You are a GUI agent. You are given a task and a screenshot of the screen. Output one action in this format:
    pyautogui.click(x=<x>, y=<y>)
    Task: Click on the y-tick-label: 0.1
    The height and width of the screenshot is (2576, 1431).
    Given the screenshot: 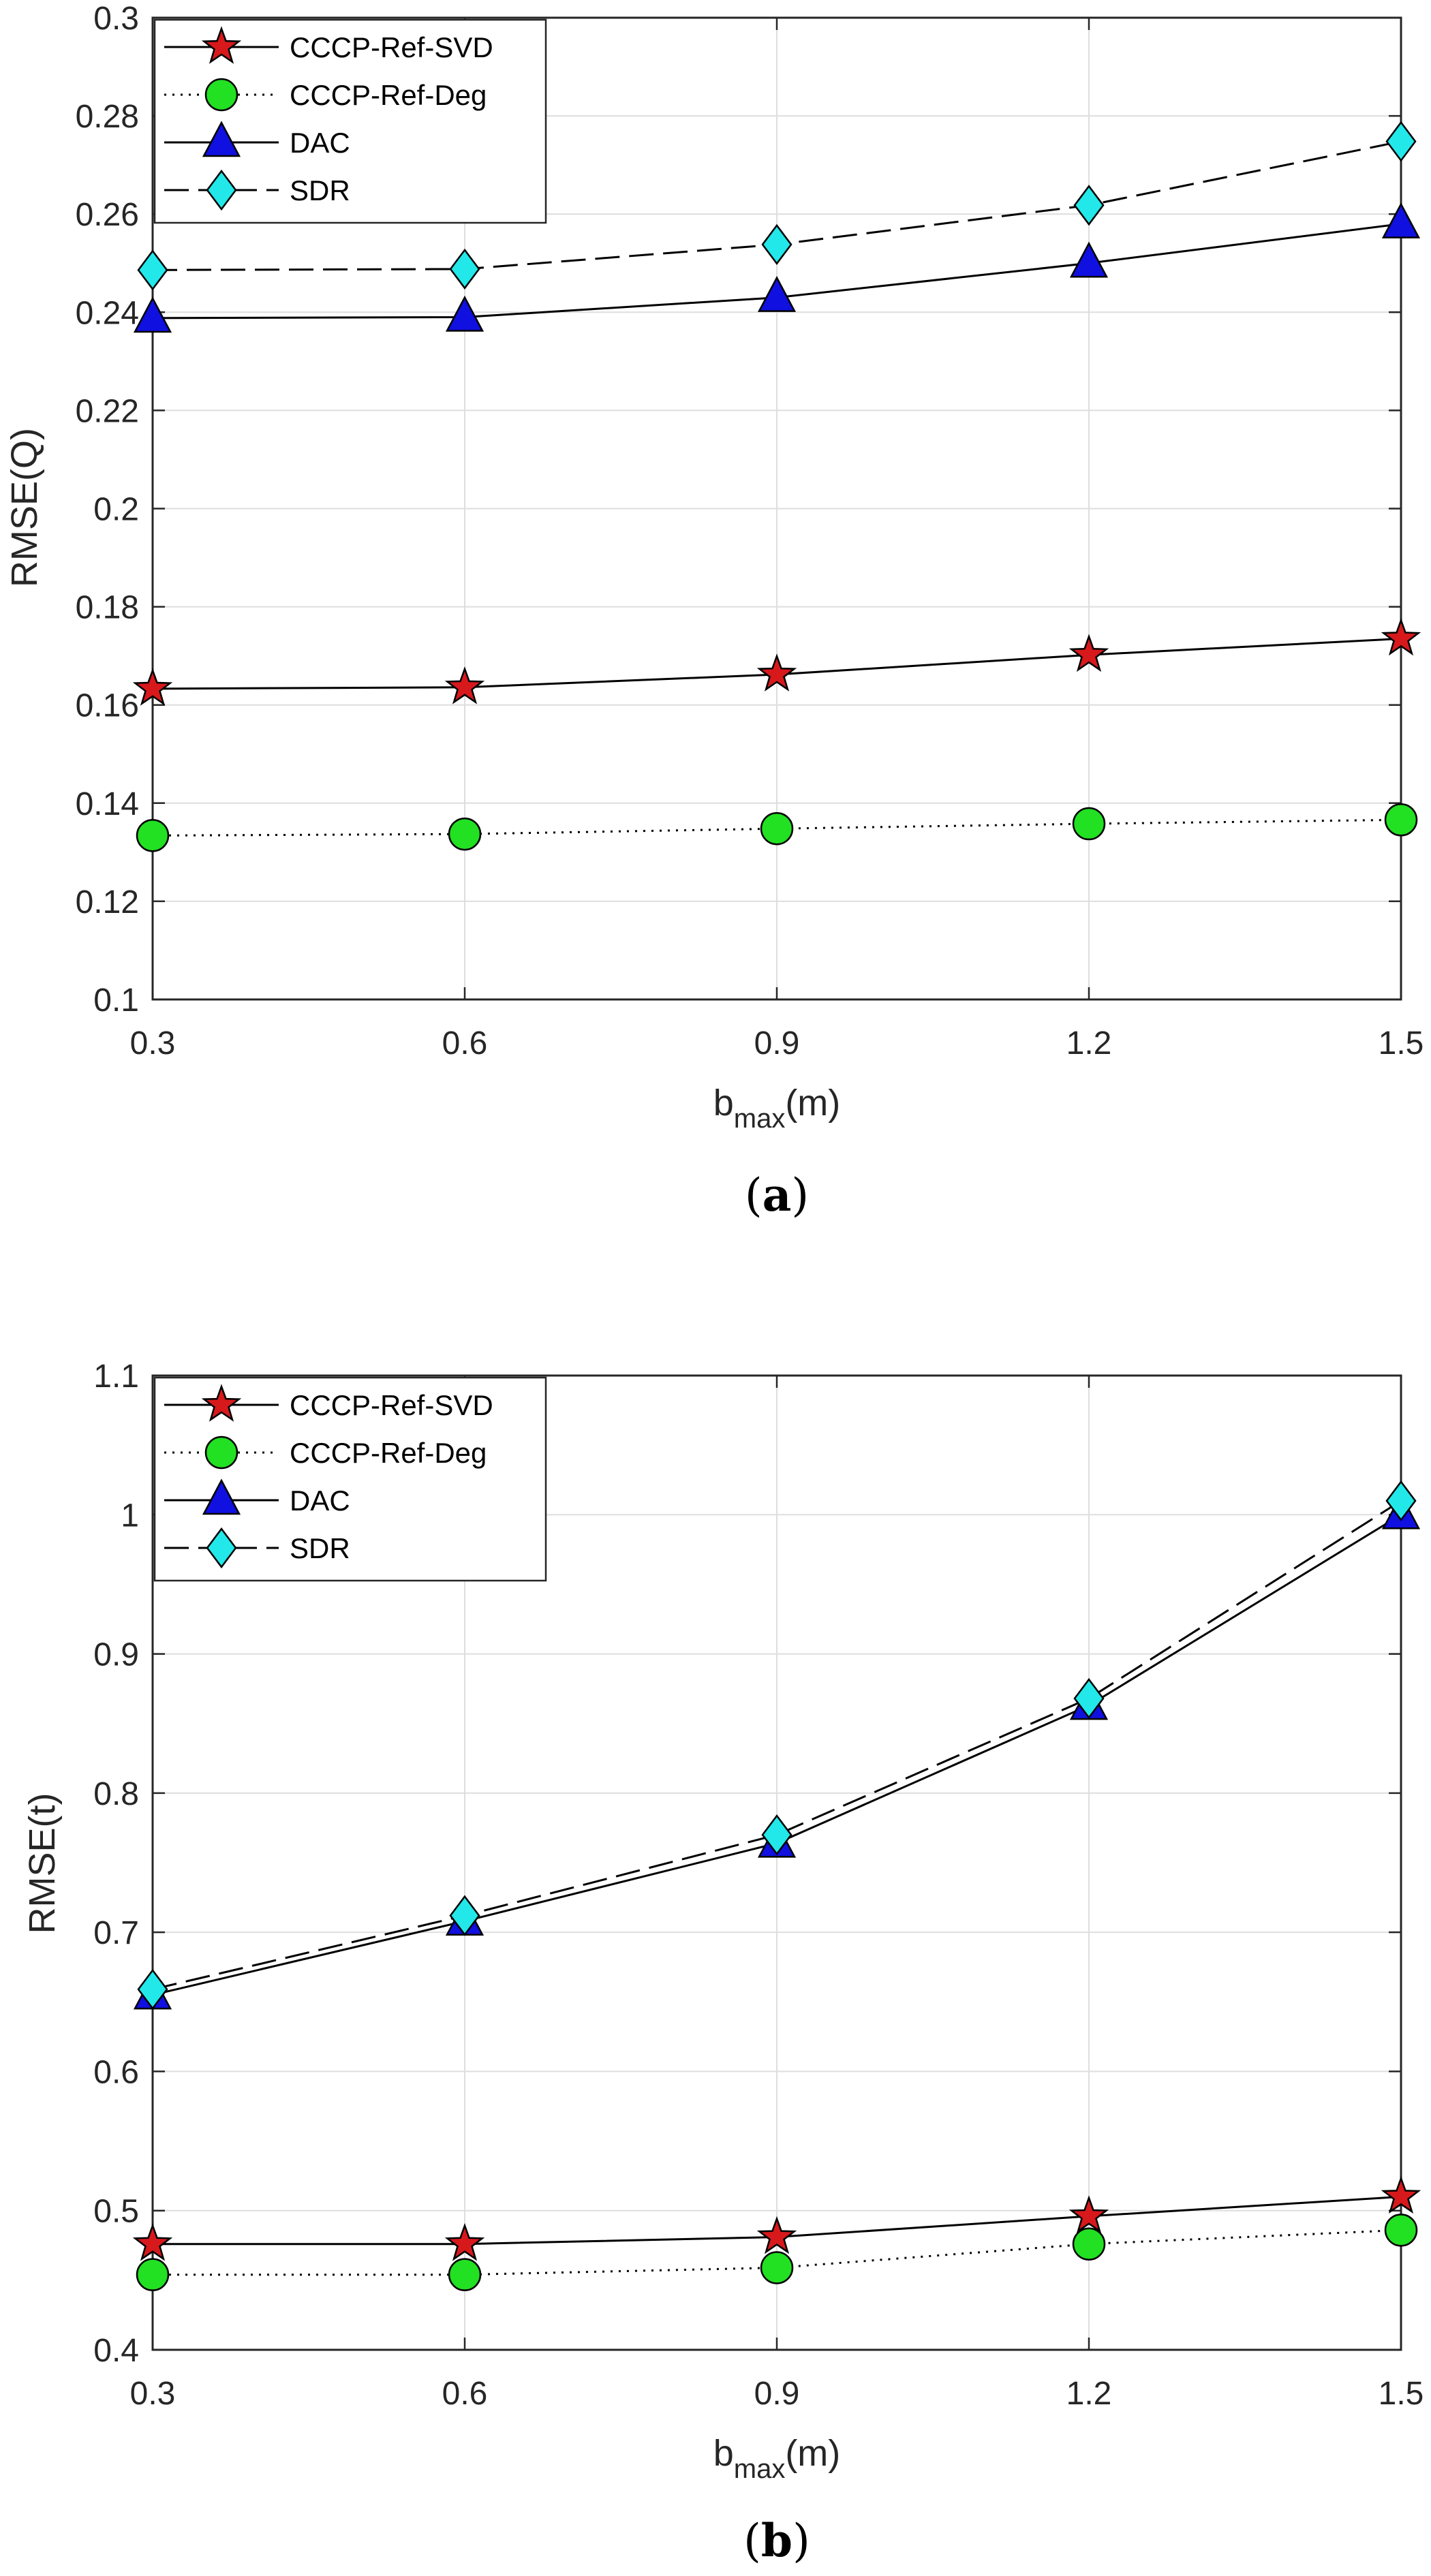 What is the action you would take?
    pyautogui.click(x=116, y=1001)
    